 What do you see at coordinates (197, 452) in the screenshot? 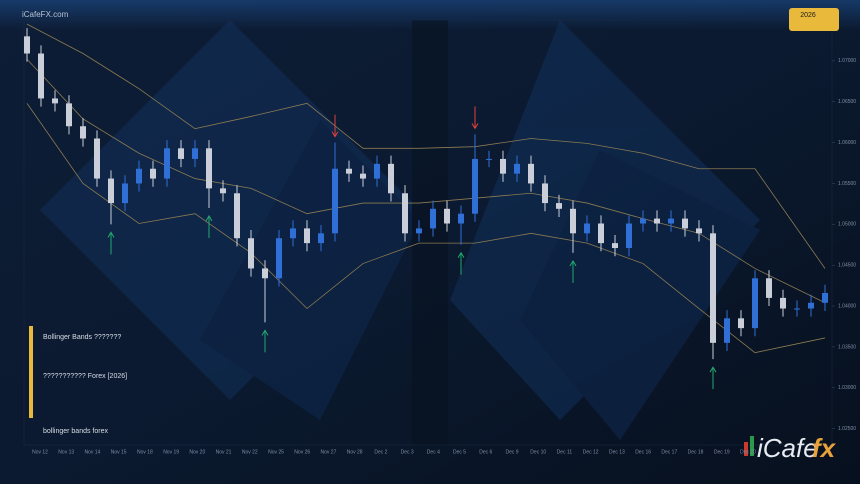
I see `x-tick-label: Nov 20` at bounding box center [197, 452].